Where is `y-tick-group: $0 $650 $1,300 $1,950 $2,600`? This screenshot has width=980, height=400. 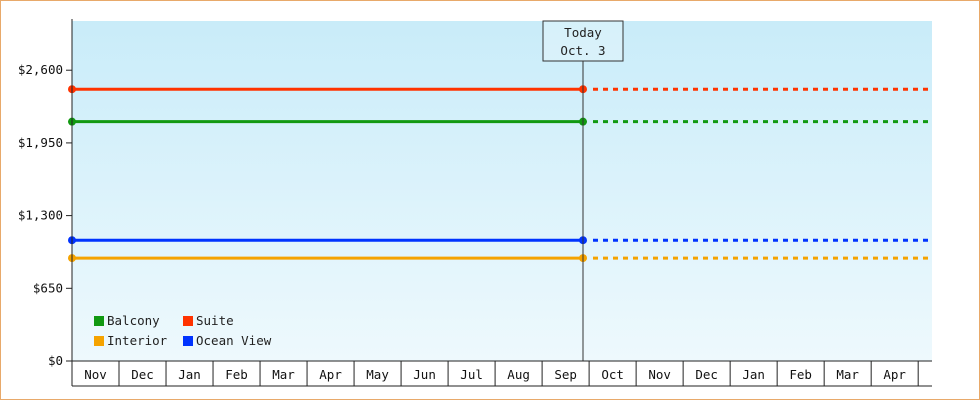 y-tick-group: $0 $650 $1,300 $1,950 $2,600 is located at coordinates (45, 215).